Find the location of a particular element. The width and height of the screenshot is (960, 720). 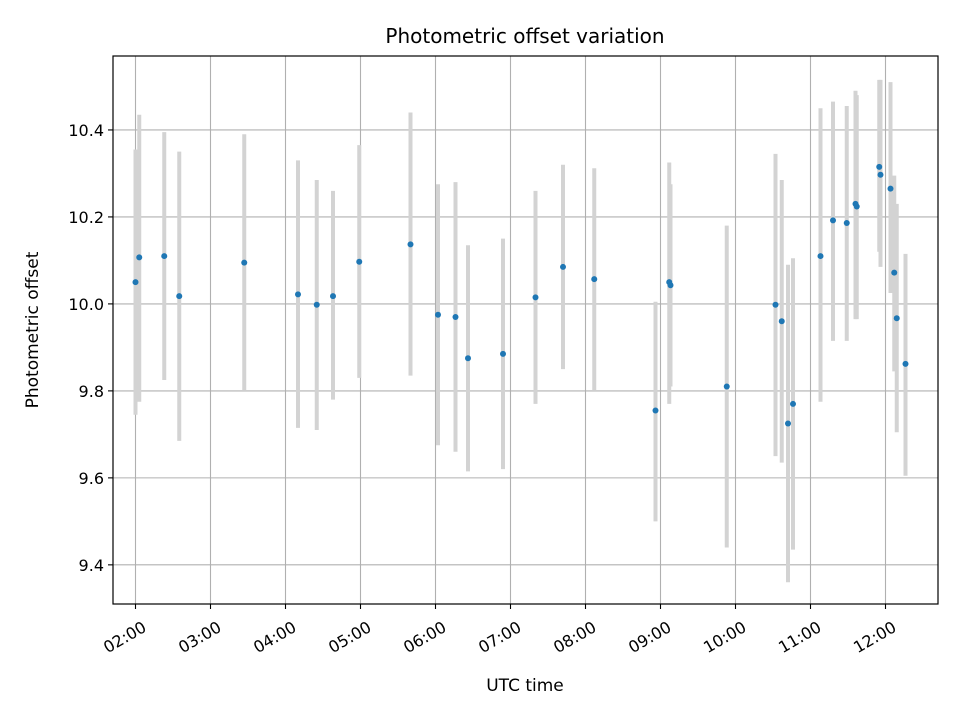

y-axis: 9.4 9.6 9.8 10.0 10.2 10.4 is located at coordinates (90, 348).